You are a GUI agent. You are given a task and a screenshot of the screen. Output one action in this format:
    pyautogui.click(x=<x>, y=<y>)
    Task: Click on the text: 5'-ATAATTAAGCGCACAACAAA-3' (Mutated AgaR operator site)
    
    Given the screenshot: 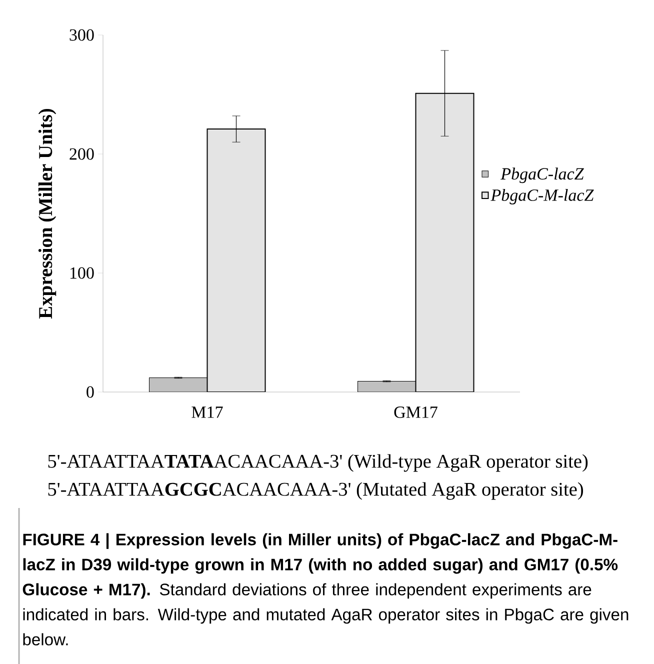 What is the action you would take?
    pyautogui.click(x=316, y=491)
    